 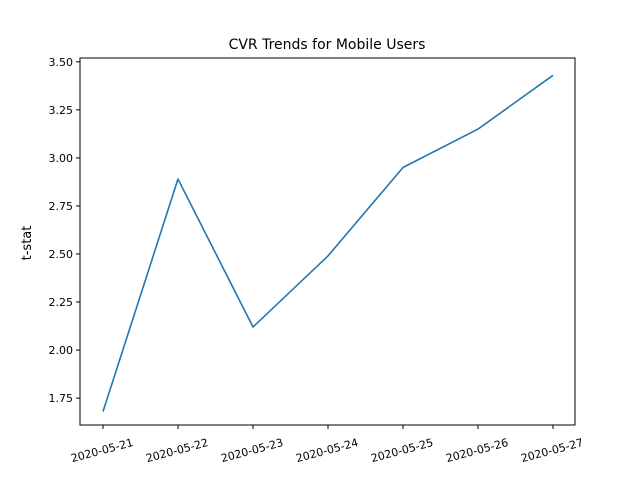 I want to click on x-tick-label-2: 2020-05-23, so click(x=252, y=450).